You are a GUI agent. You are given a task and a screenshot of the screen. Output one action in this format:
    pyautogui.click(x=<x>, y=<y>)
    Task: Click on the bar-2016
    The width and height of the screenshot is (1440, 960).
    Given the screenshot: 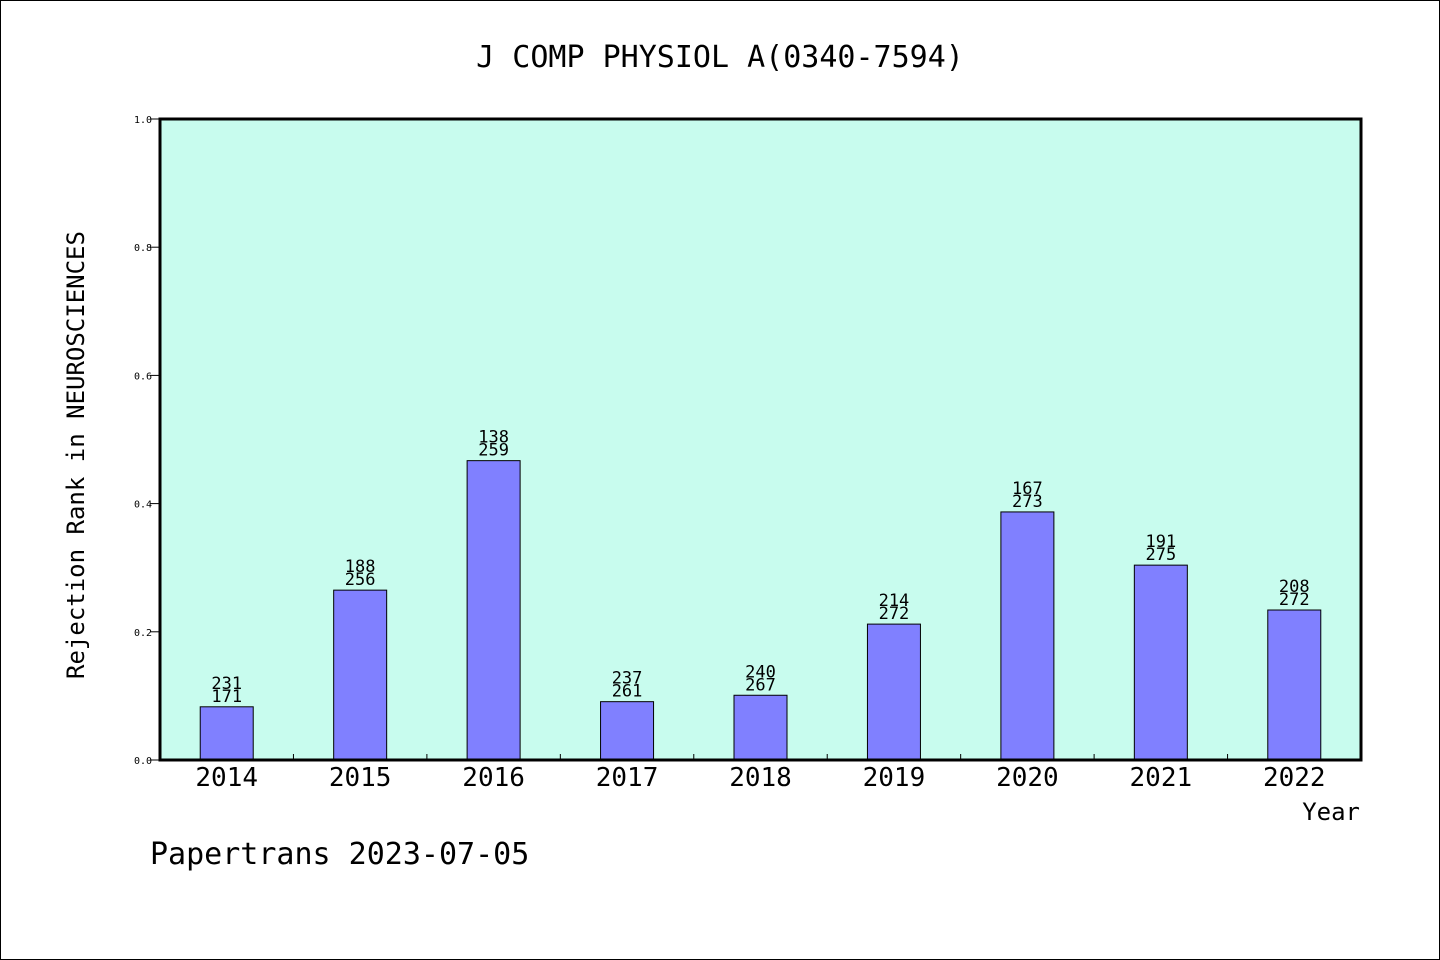 What is the action you would take?
    pyautogui.click(x=493, y=610)
    